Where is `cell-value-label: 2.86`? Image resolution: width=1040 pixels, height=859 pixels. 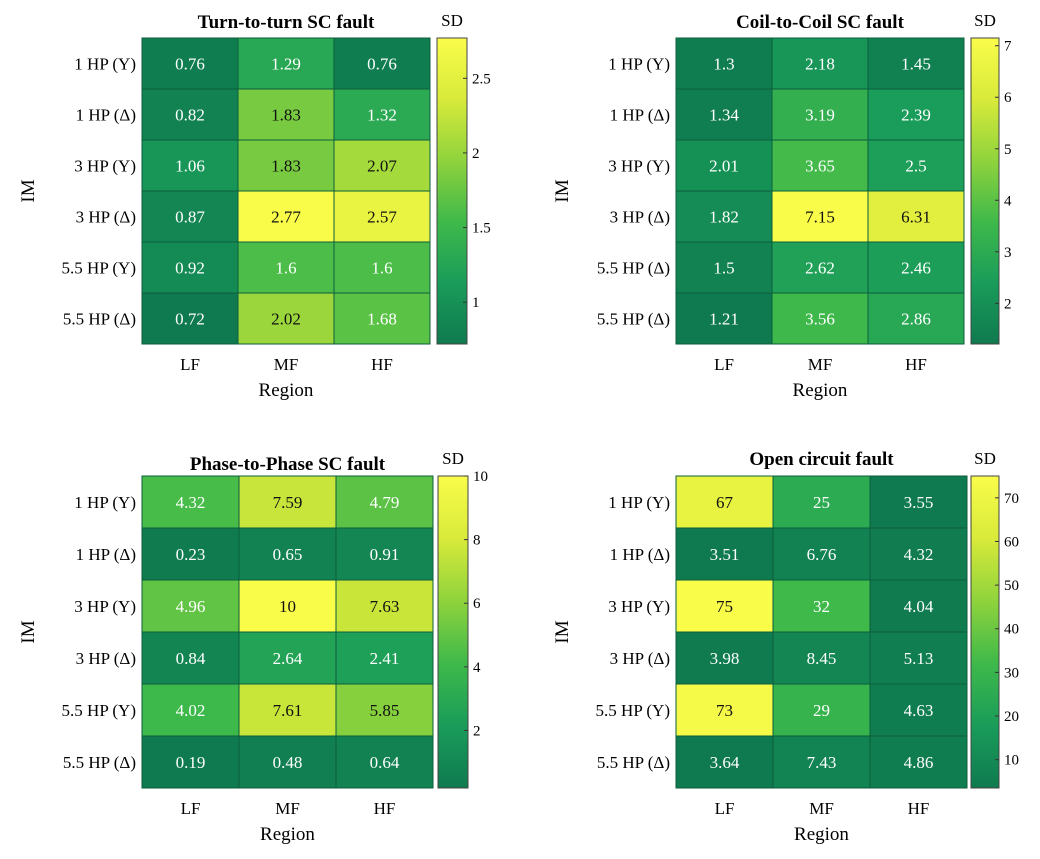
cell-value-label: 2.86 is located at coordinates (916, 319).